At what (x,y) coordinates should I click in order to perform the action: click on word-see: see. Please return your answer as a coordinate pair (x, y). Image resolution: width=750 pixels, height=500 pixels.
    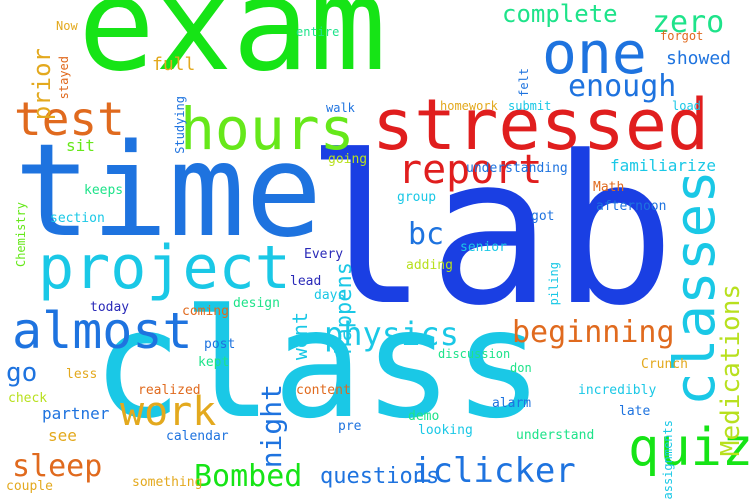
    Looking at the image, I should click on (62, 435).